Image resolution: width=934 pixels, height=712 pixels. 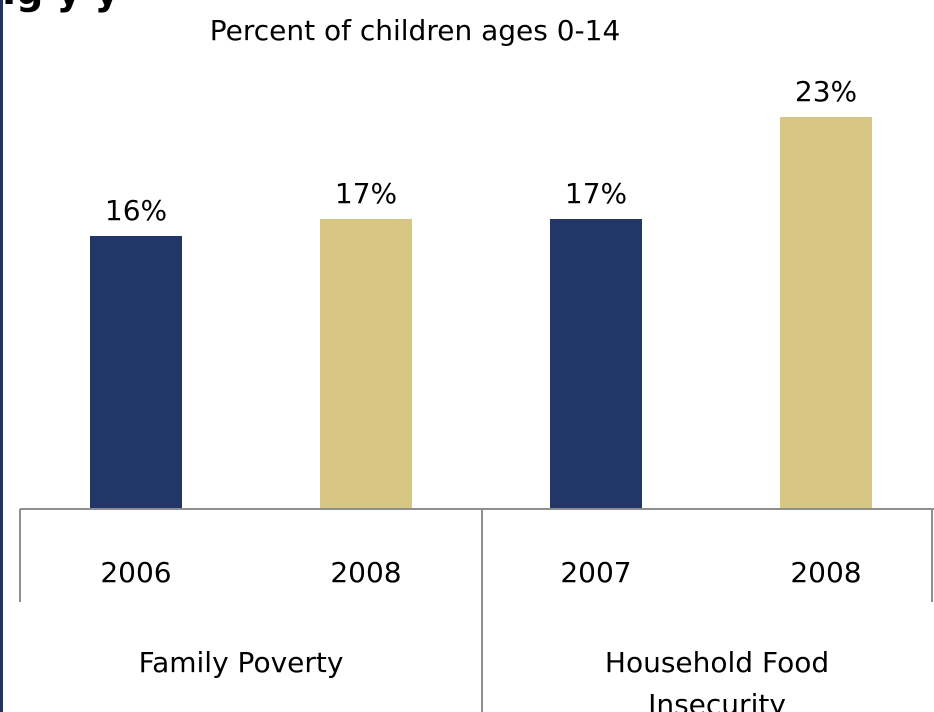 What do you see at coordinates (241, 662) in the screenshot?
I see `group-label-0-line-0: Family Poverty` at bounding box center [241, 662].